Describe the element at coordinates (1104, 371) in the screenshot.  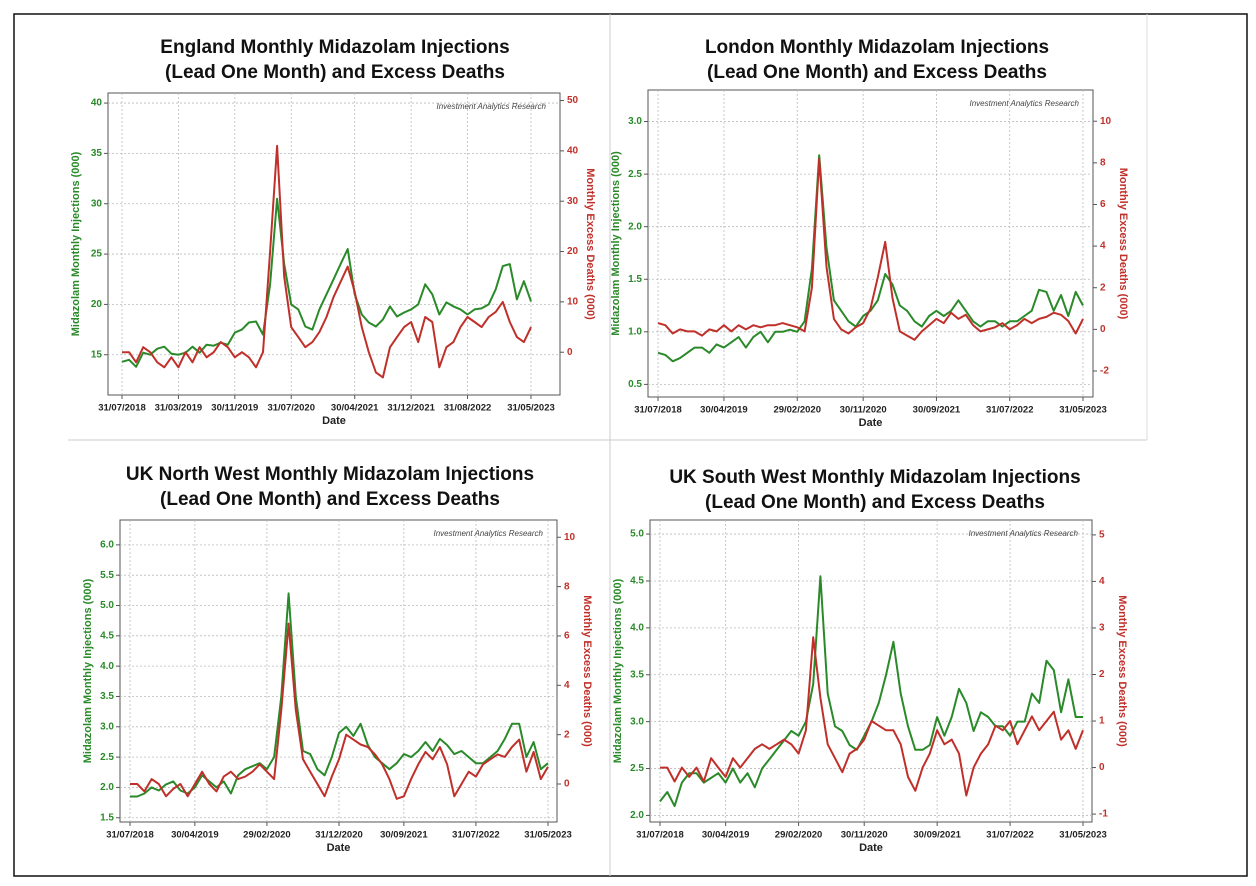
I see `y2-tick-label: -2` at that location.